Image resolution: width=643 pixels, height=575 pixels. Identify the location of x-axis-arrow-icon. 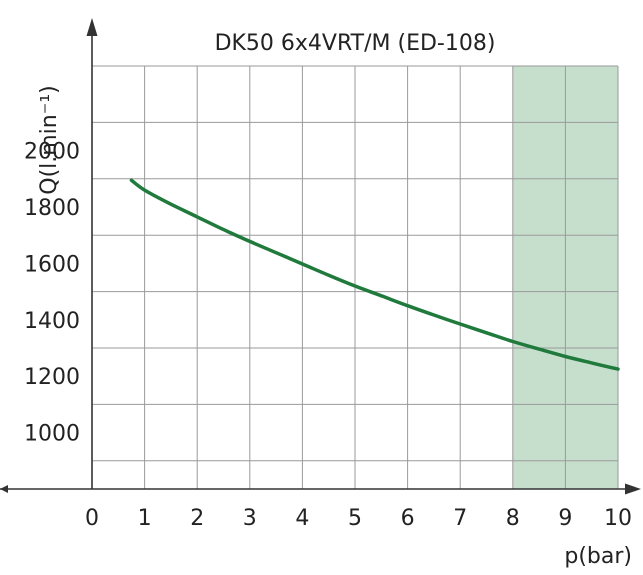
(633, 489).